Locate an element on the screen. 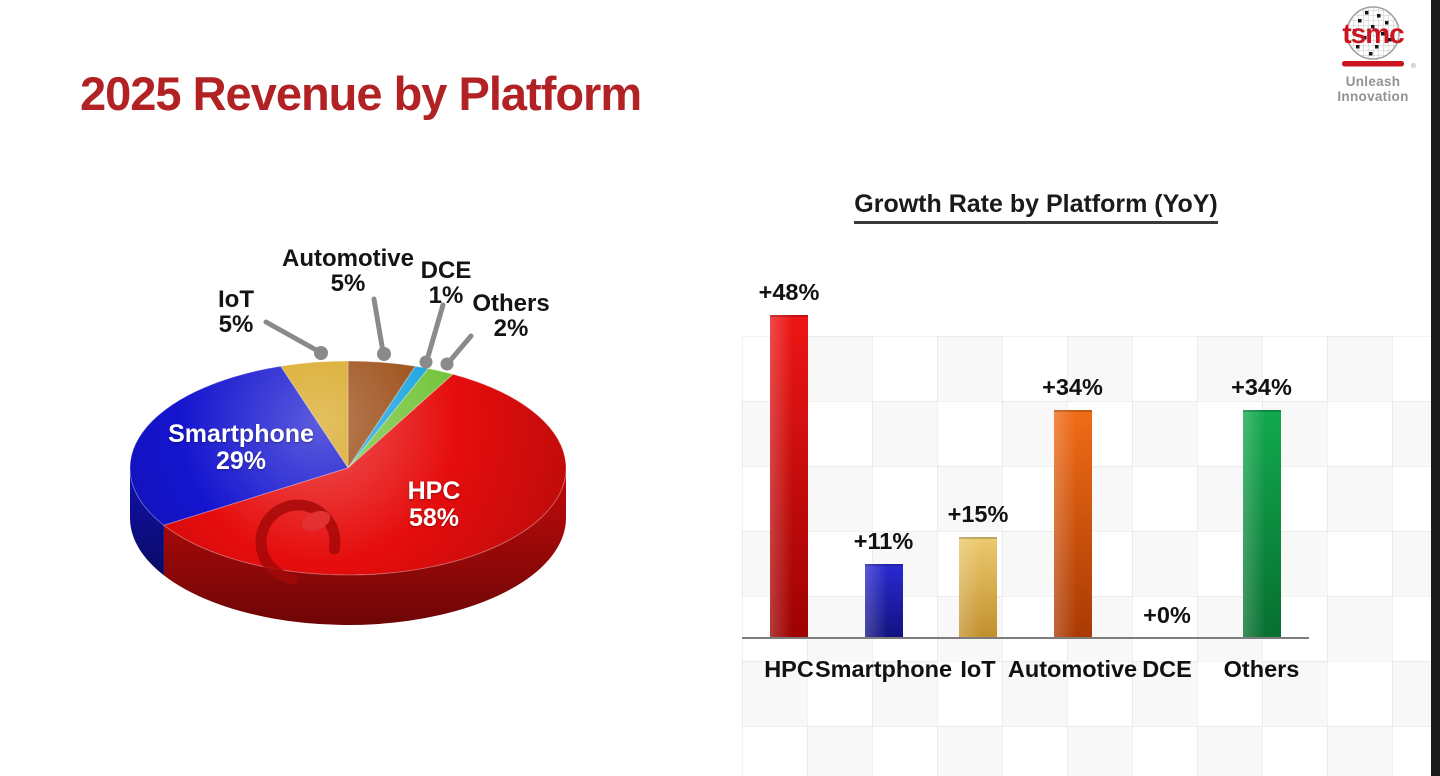 The width and height of the screenshot is (1440, 776). revenue-pie-chart is located at coordinates (348, 461).